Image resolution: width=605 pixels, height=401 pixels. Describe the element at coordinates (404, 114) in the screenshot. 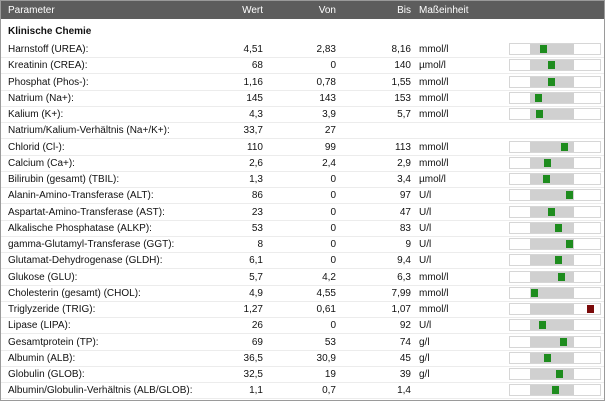

I see `cell-bis: 5,7` at that location.